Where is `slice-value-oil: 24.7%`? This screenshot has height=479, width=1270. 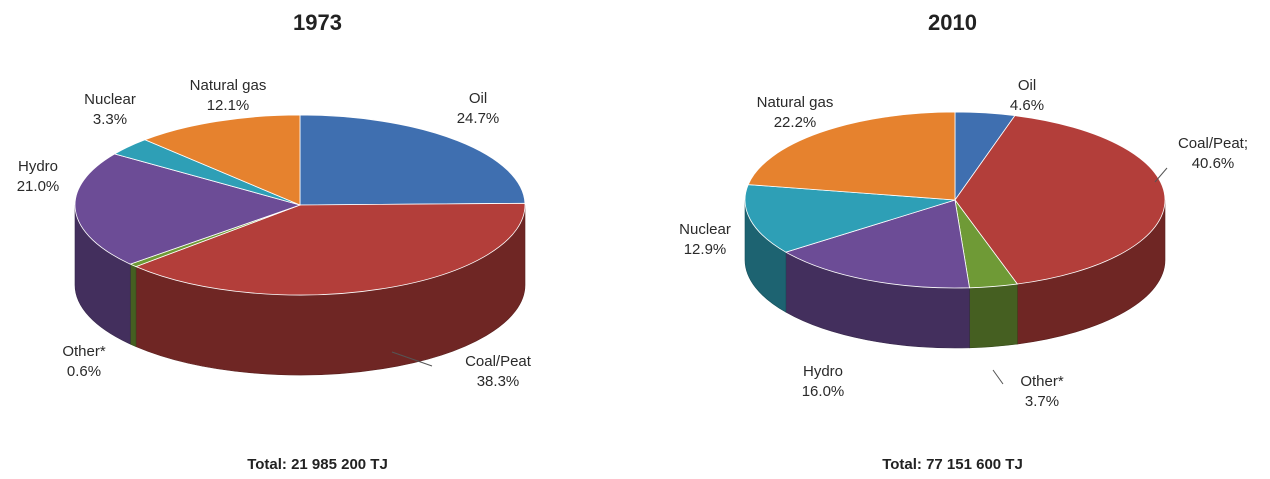 slice-value-oil: 24.7% is located at coordinates (478, 118).